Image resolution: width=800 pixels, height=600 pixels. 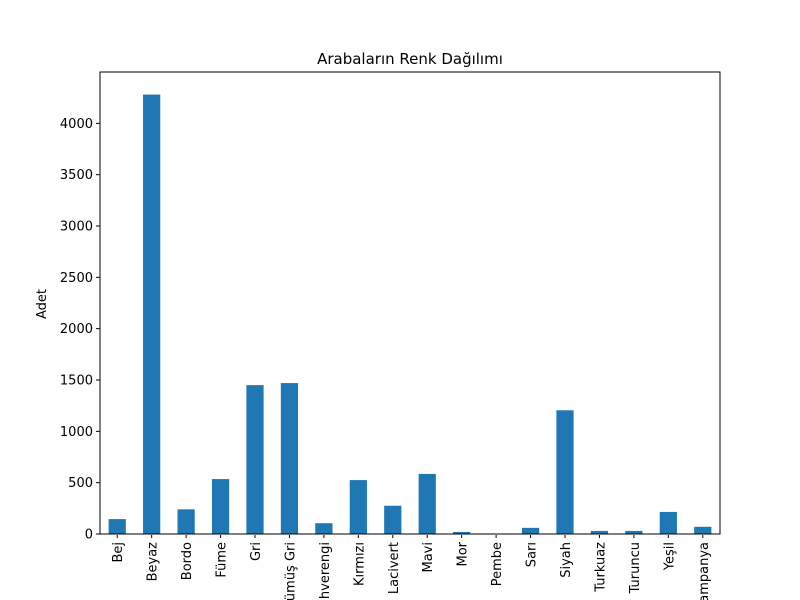 I want to click on x-tick-label: Beyaz, so click(x=153, y=562).